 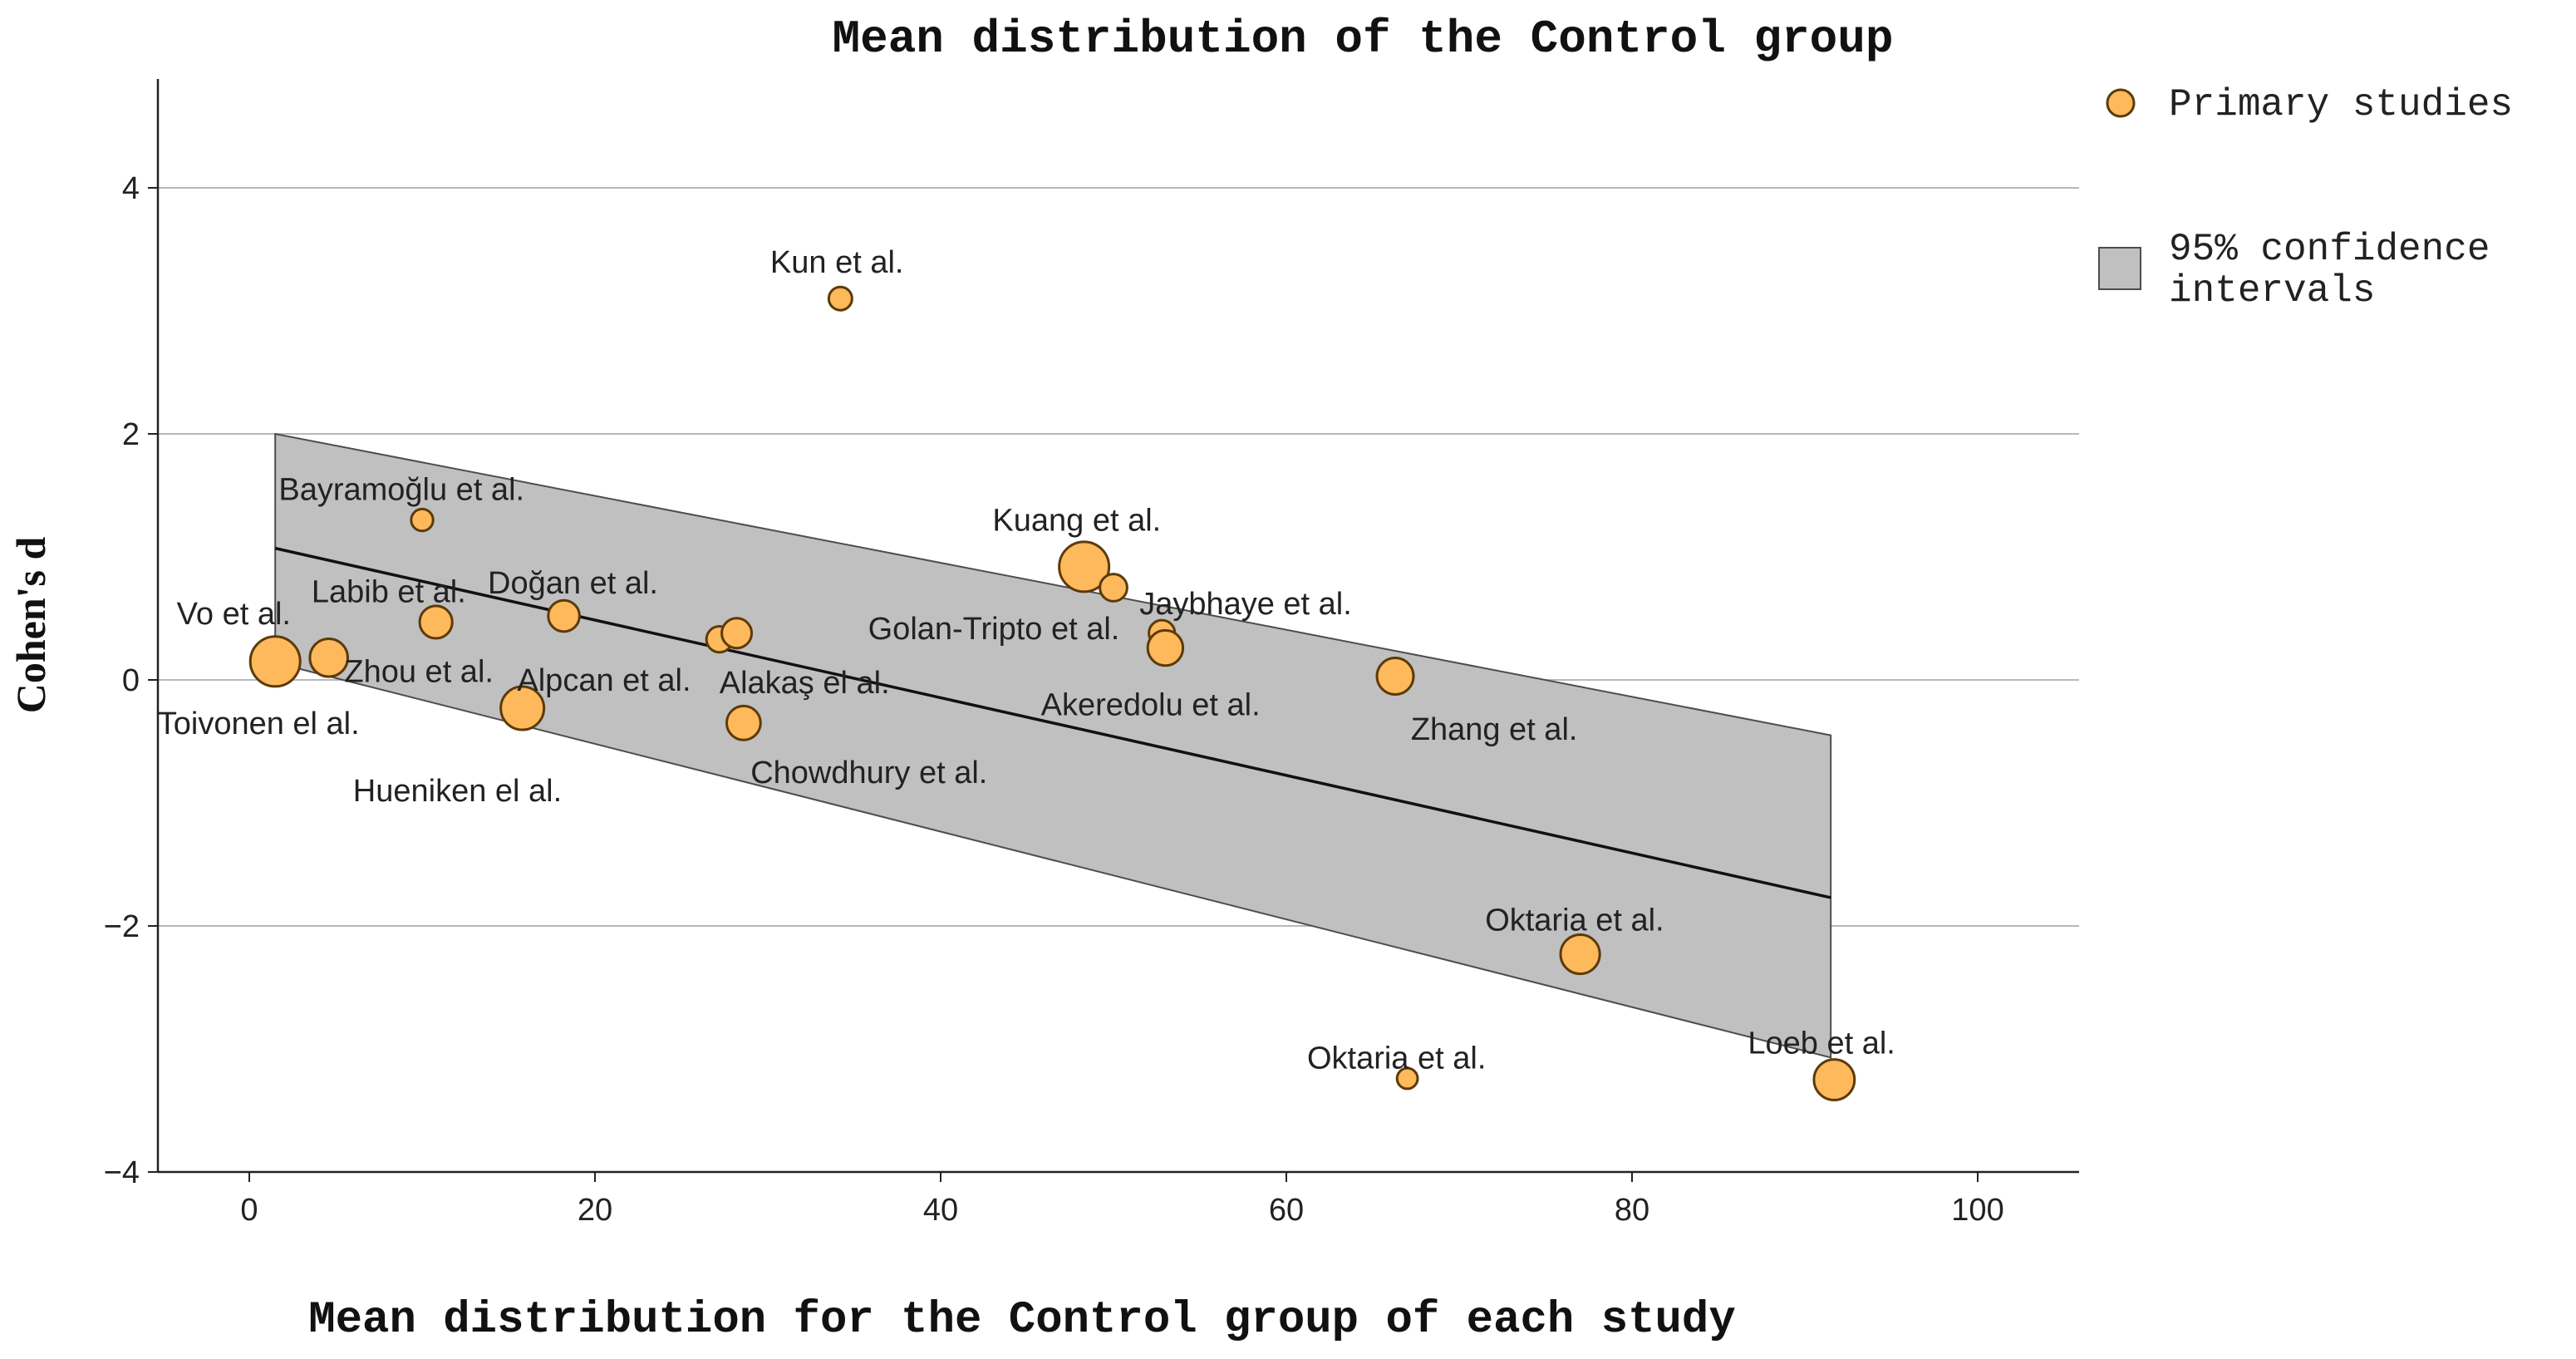 I want to click on y-tick-label: 0, so click(x=131, y=680).